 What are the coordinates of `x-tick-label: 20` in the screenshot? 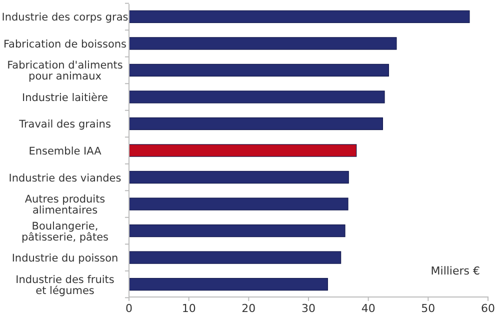 It's located at (249, 308).